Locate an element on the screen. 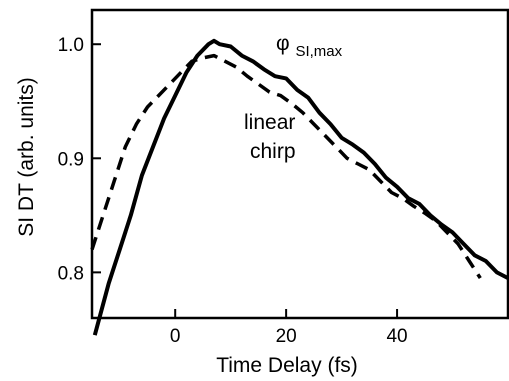  x-tick-label: 20 is located at coordinates (286, 336).